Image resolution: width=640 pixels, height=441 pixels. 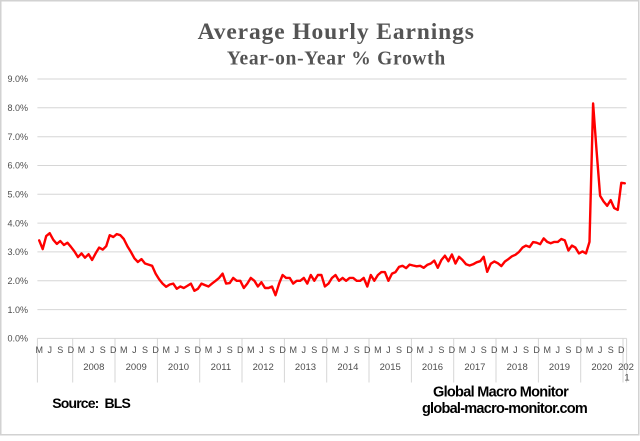 I want to click on svg-text: Average Hourly Earnings, so click(x=336, y=32).